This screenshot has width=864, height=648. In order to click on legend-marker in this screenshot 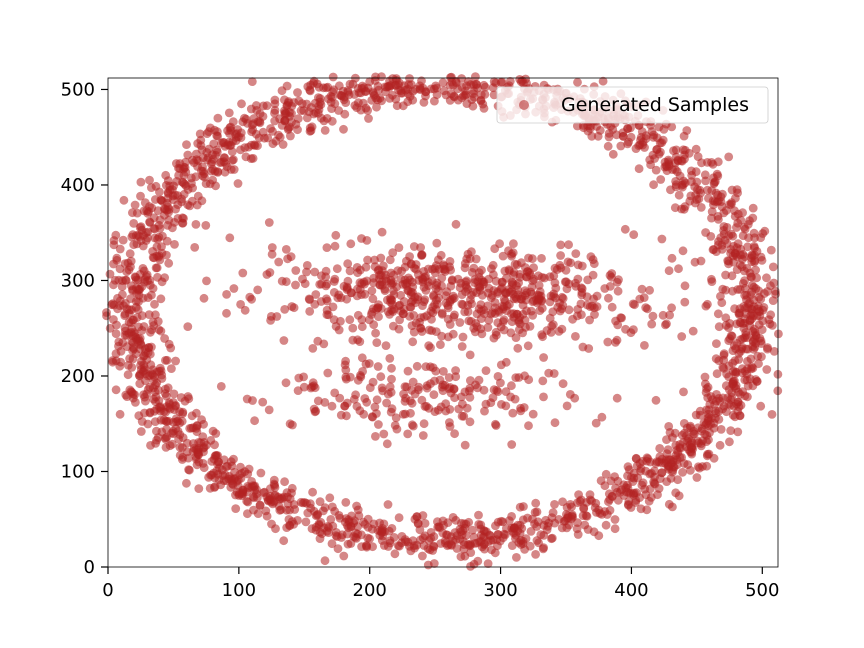, I will do `click(524, 105)`.